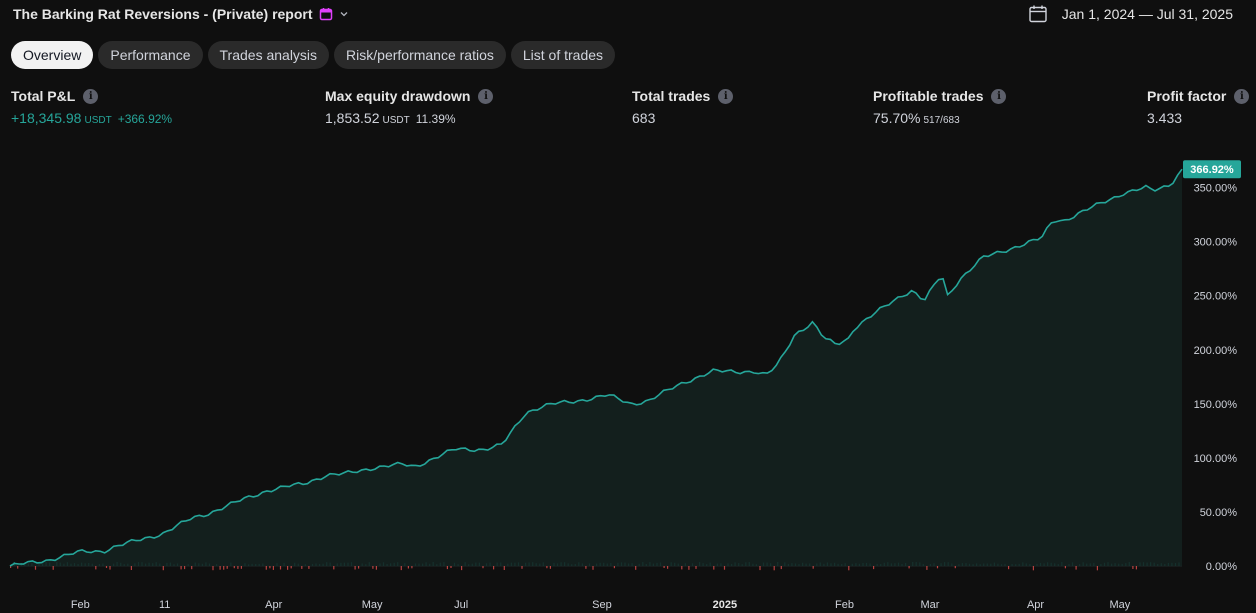  What do you see at coordinates (420, 55) in the screenshot?
I see `tab-risk-performance-ratios: Risk/performance ratios` at bounding box center [420, 55].